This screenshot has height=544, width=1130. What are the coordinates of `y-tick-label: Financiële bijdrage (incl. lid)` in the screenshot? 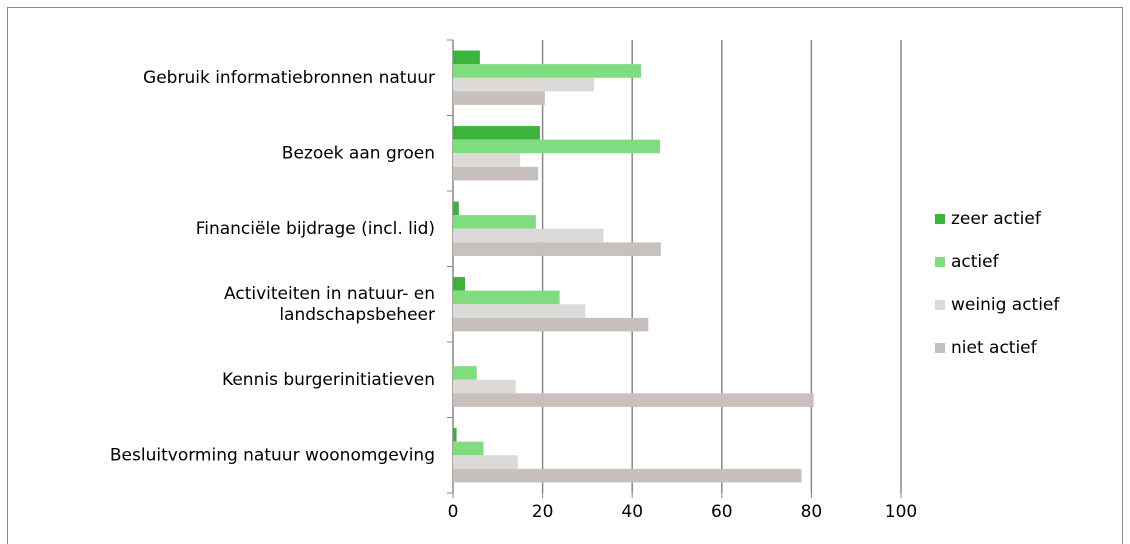 It's located at (315, 229).